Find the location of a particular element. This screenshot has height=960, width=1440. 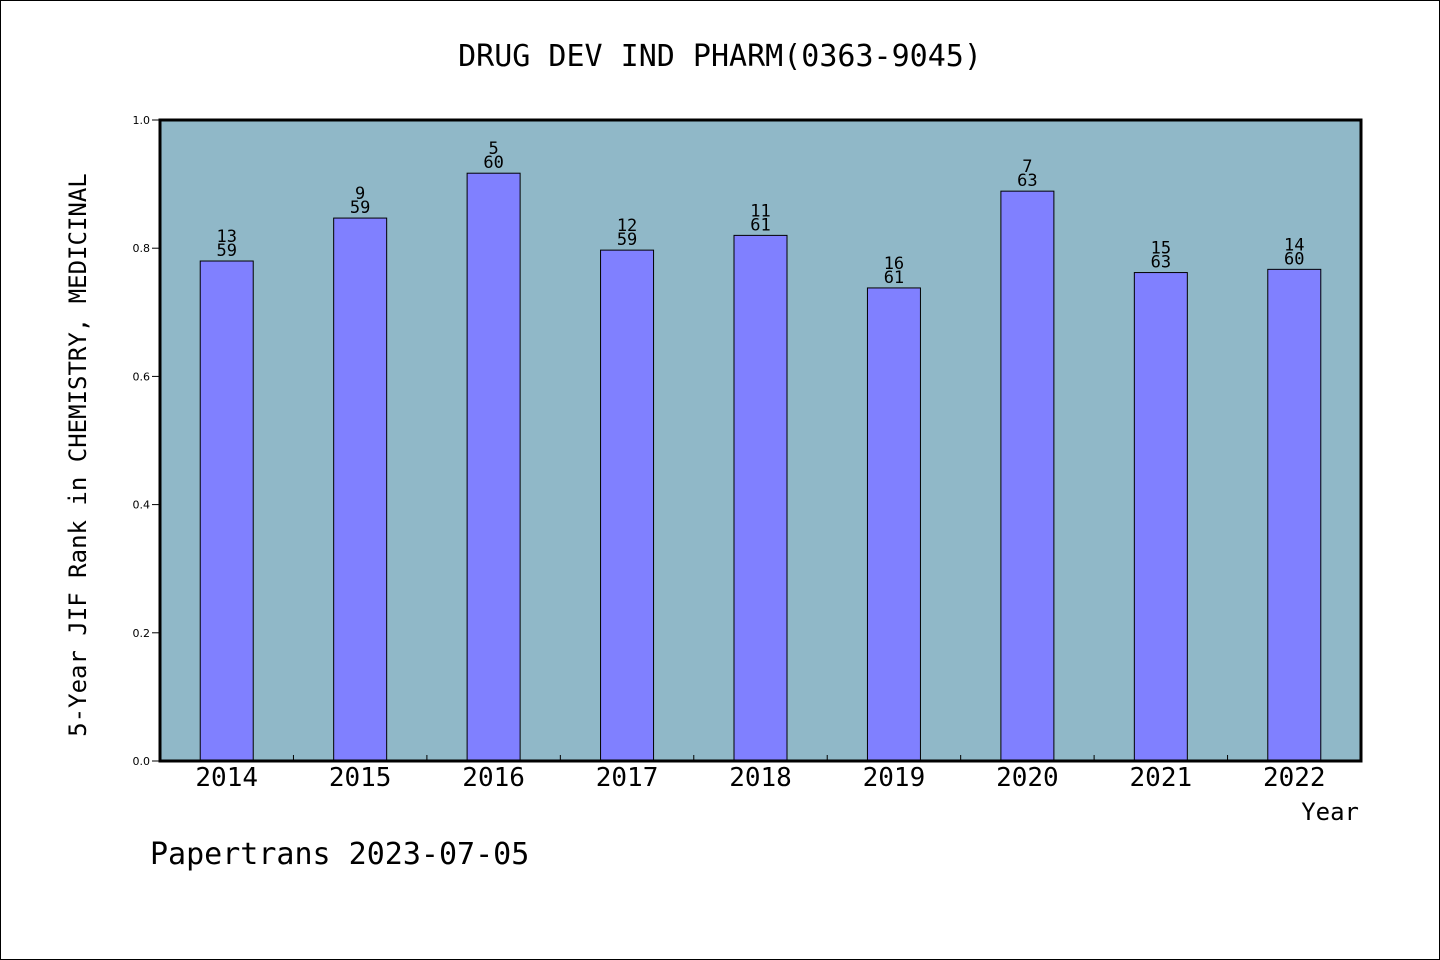

bar-label-total-2016: 60 is located at coordinates (493, 163).